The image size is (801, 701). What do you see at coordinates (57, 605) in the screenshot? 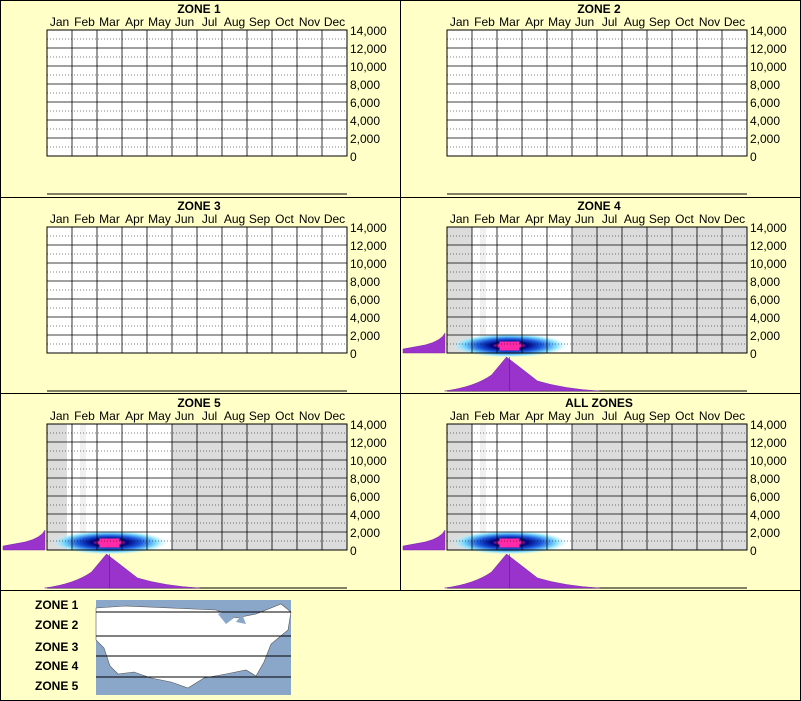
I see `legend-zone-1: ZONE 1` at bounding box center [57, 605].